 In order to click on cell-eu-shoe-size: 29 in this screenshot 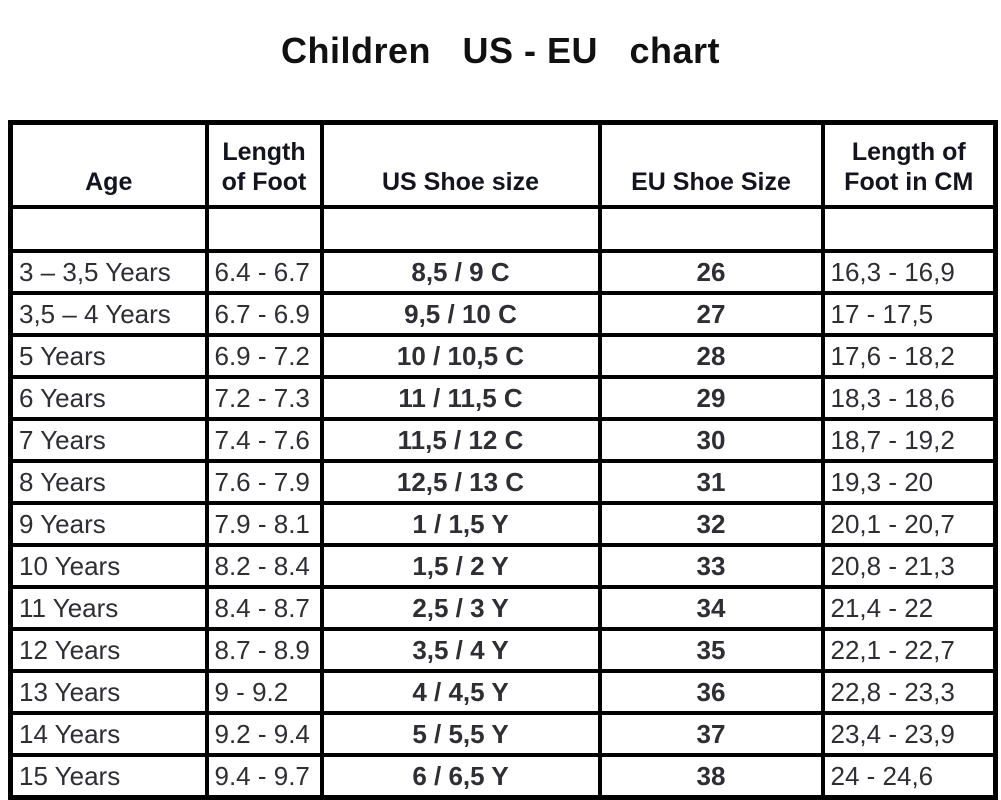, I will do `click(711, 398)`.